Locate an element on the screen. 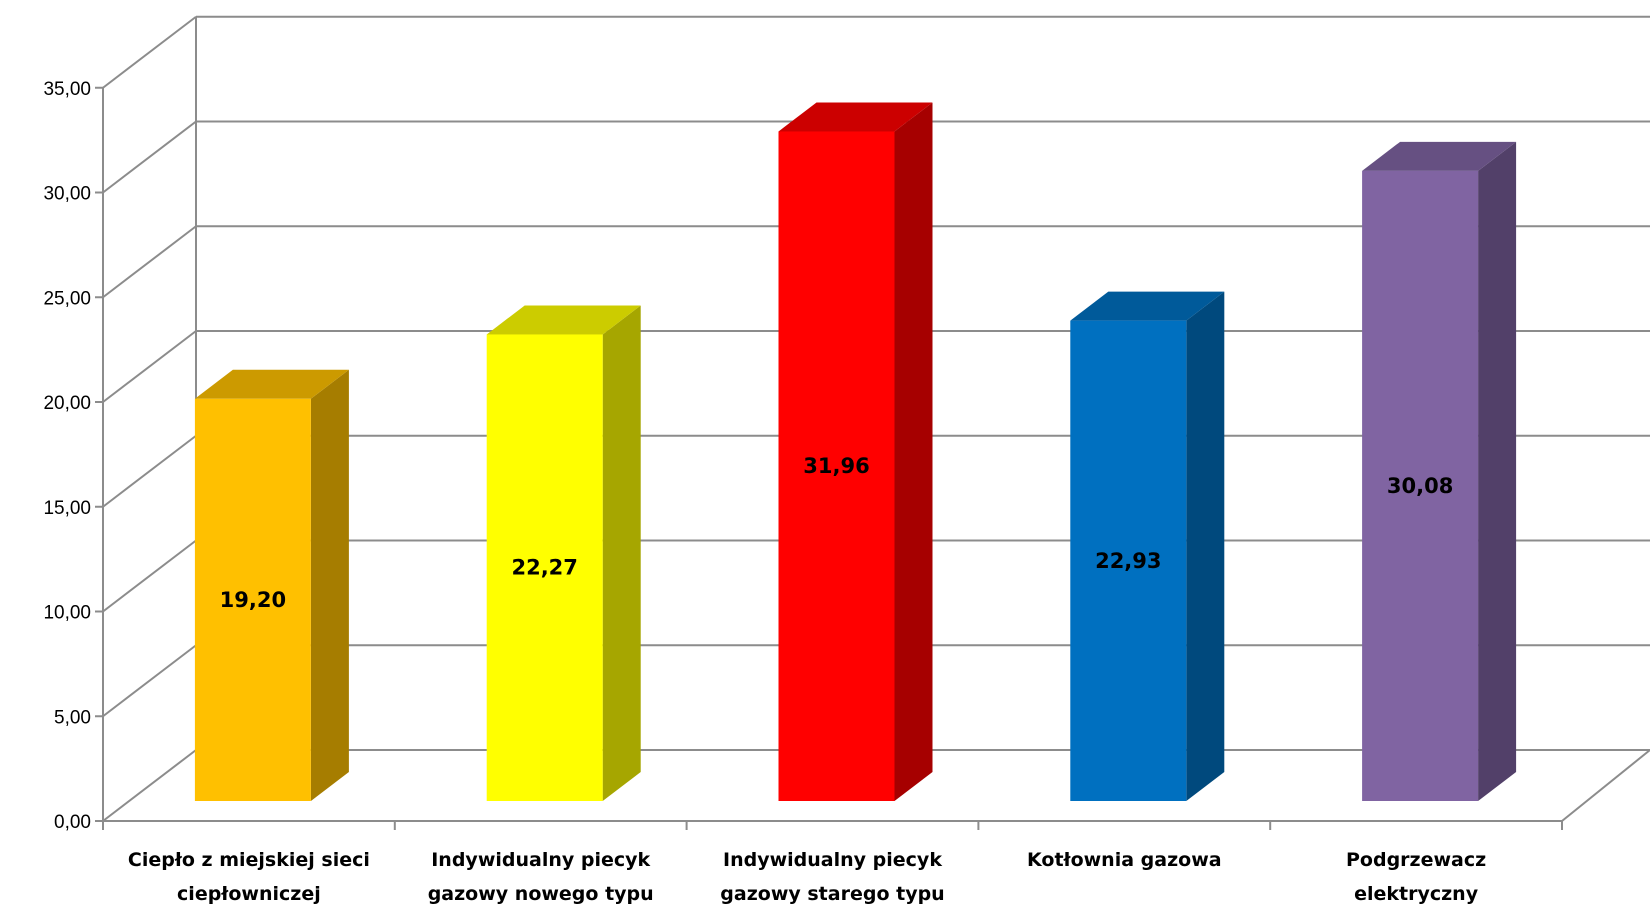 The height and width of the screenshot is (904, 1650). y-tick-label: 30,00 is located at coordinates (67, 194).